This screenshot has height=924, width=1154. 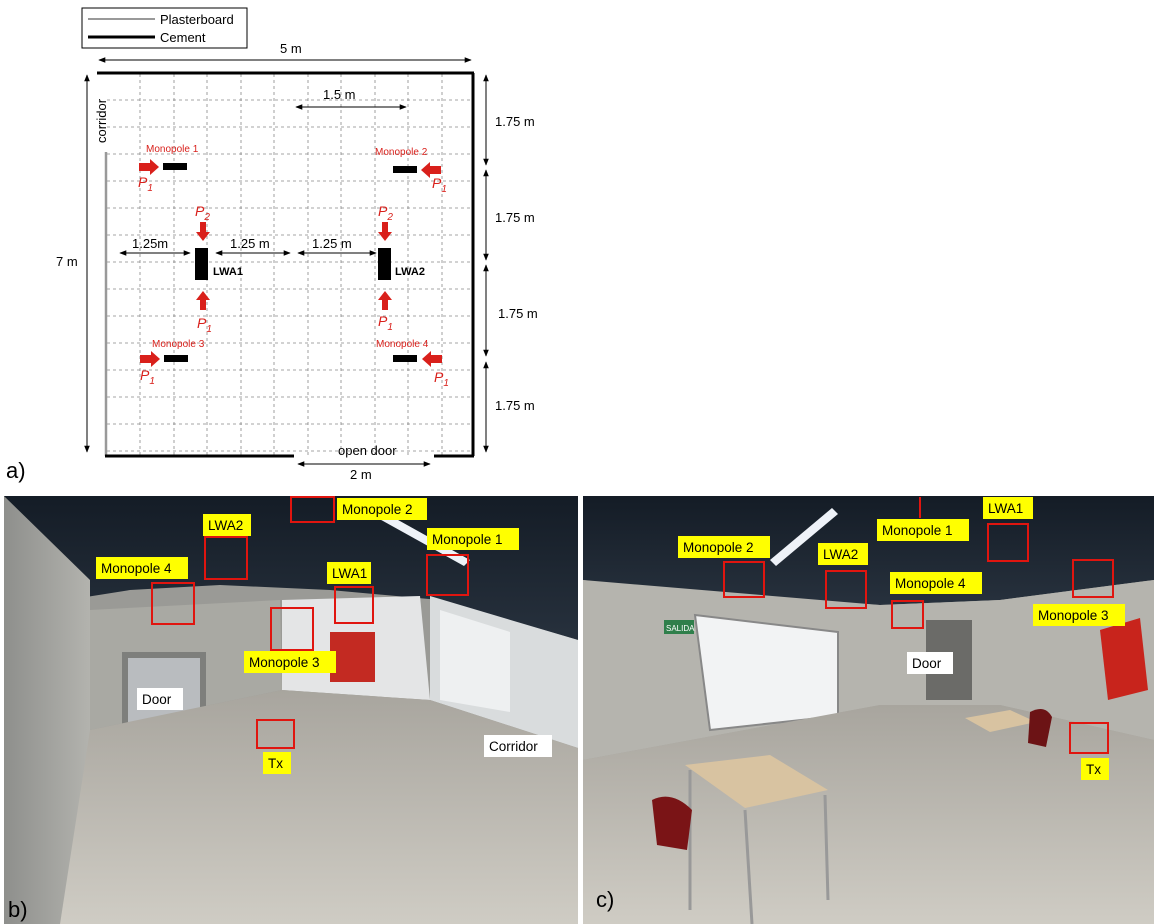 I want to click on c-box-tx, so click(x=1089, y=738).